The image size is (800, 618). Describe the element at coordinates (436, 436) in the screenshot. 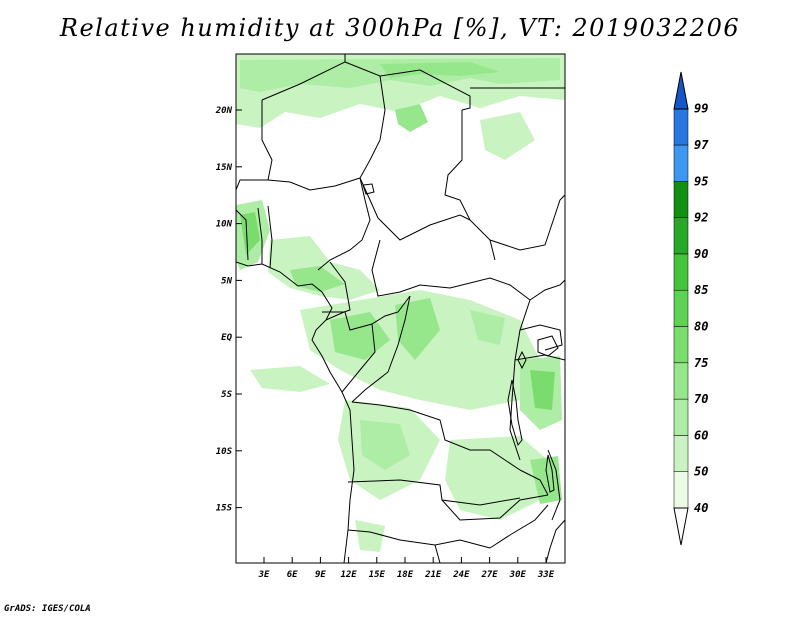

I see `border-drc-angola` at that location.